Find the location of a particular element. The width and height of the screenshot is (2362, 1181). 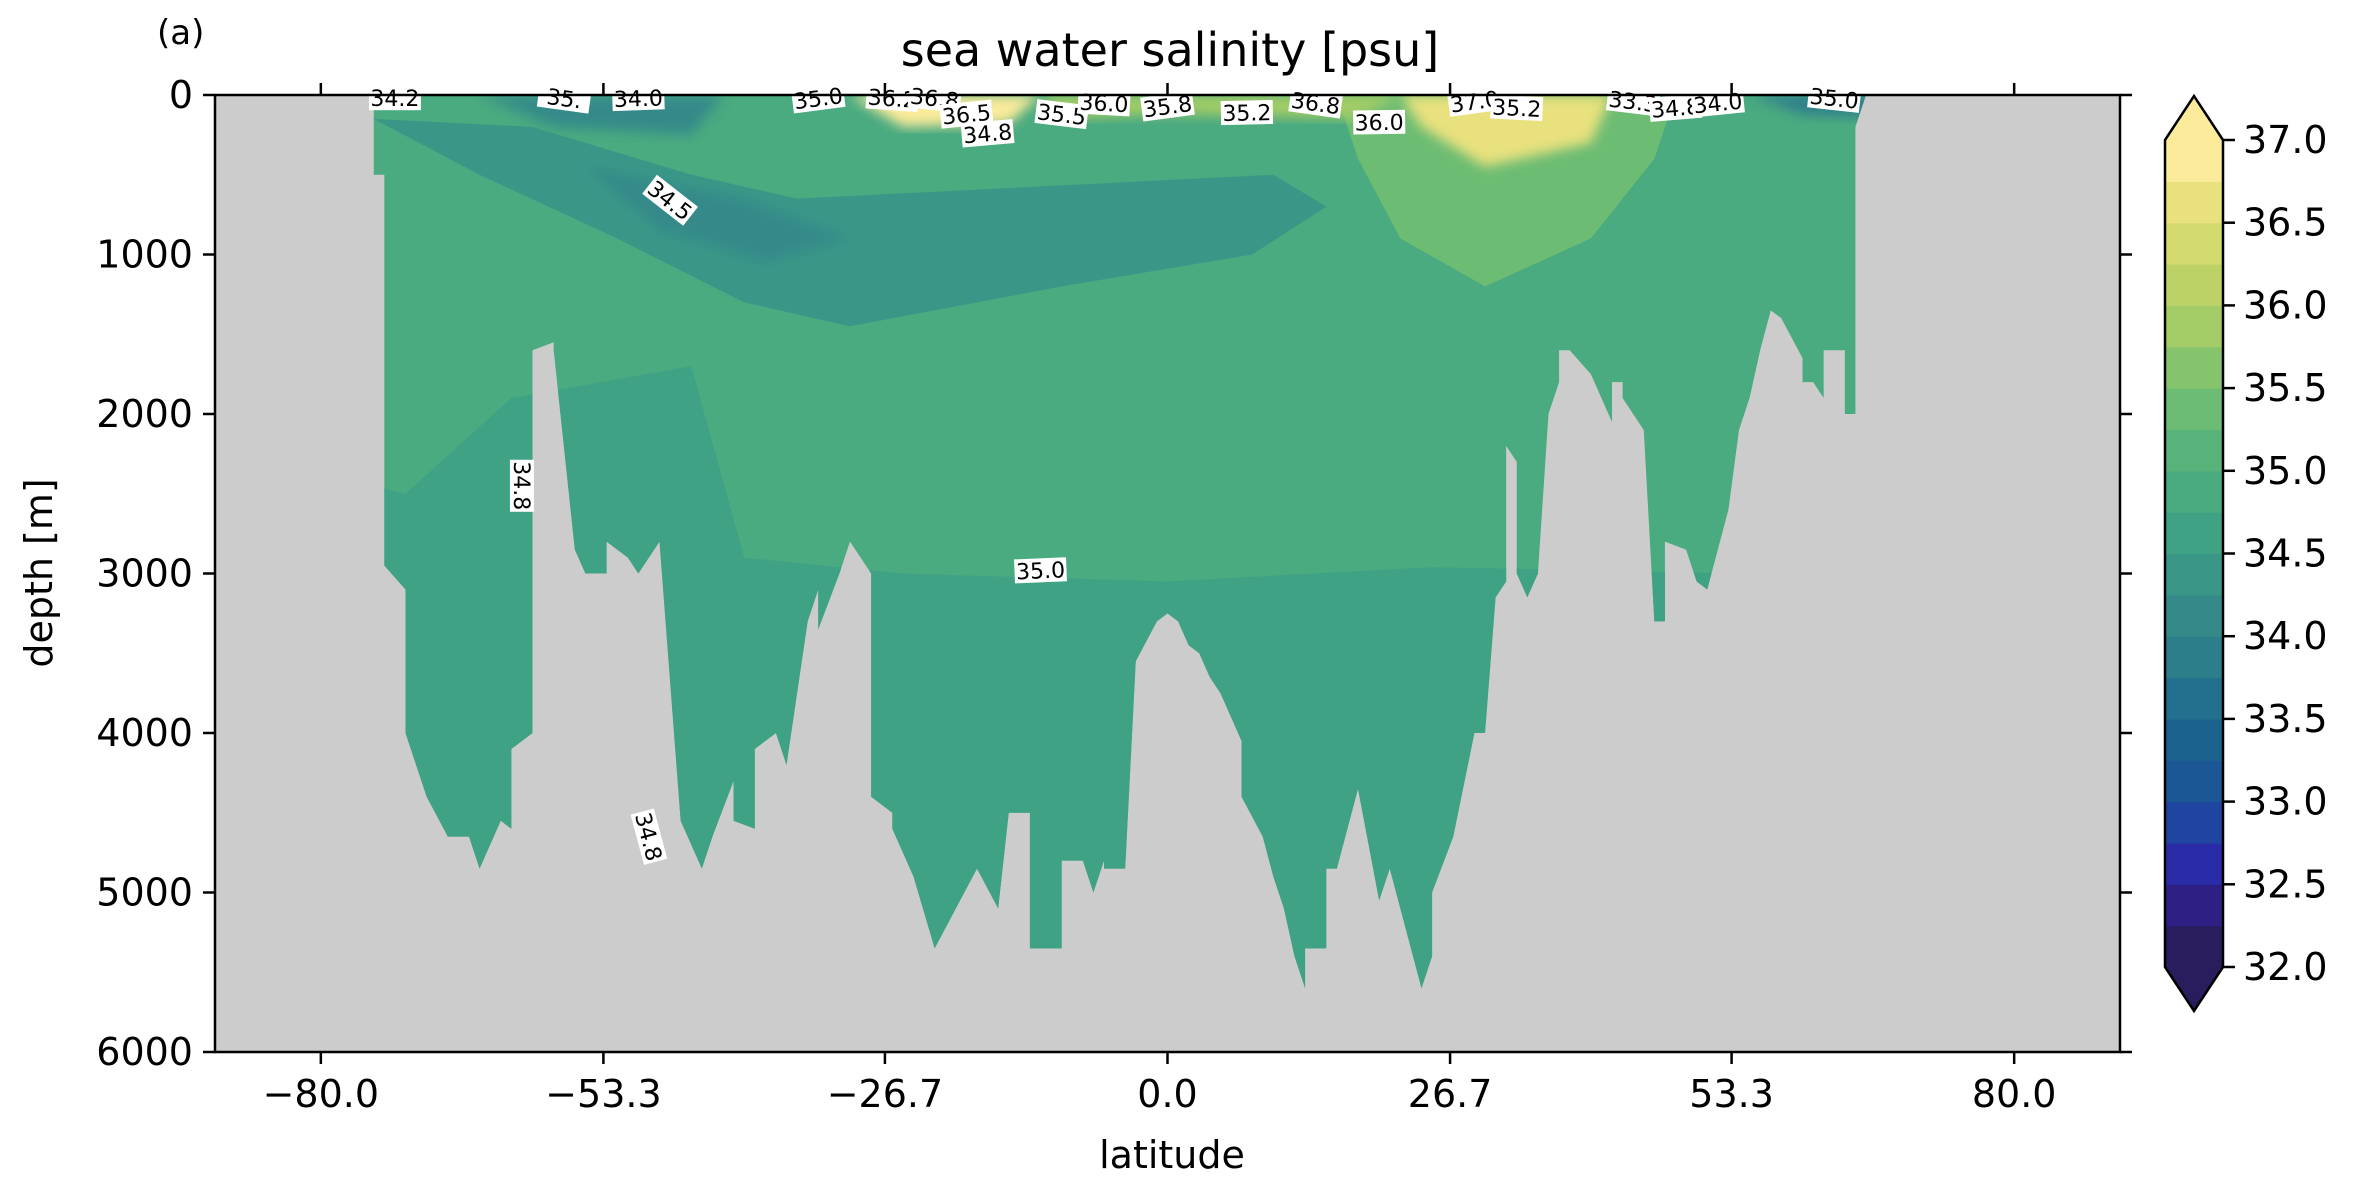

x-tick-label: −53.3 is located at coordinates (603, 1094).